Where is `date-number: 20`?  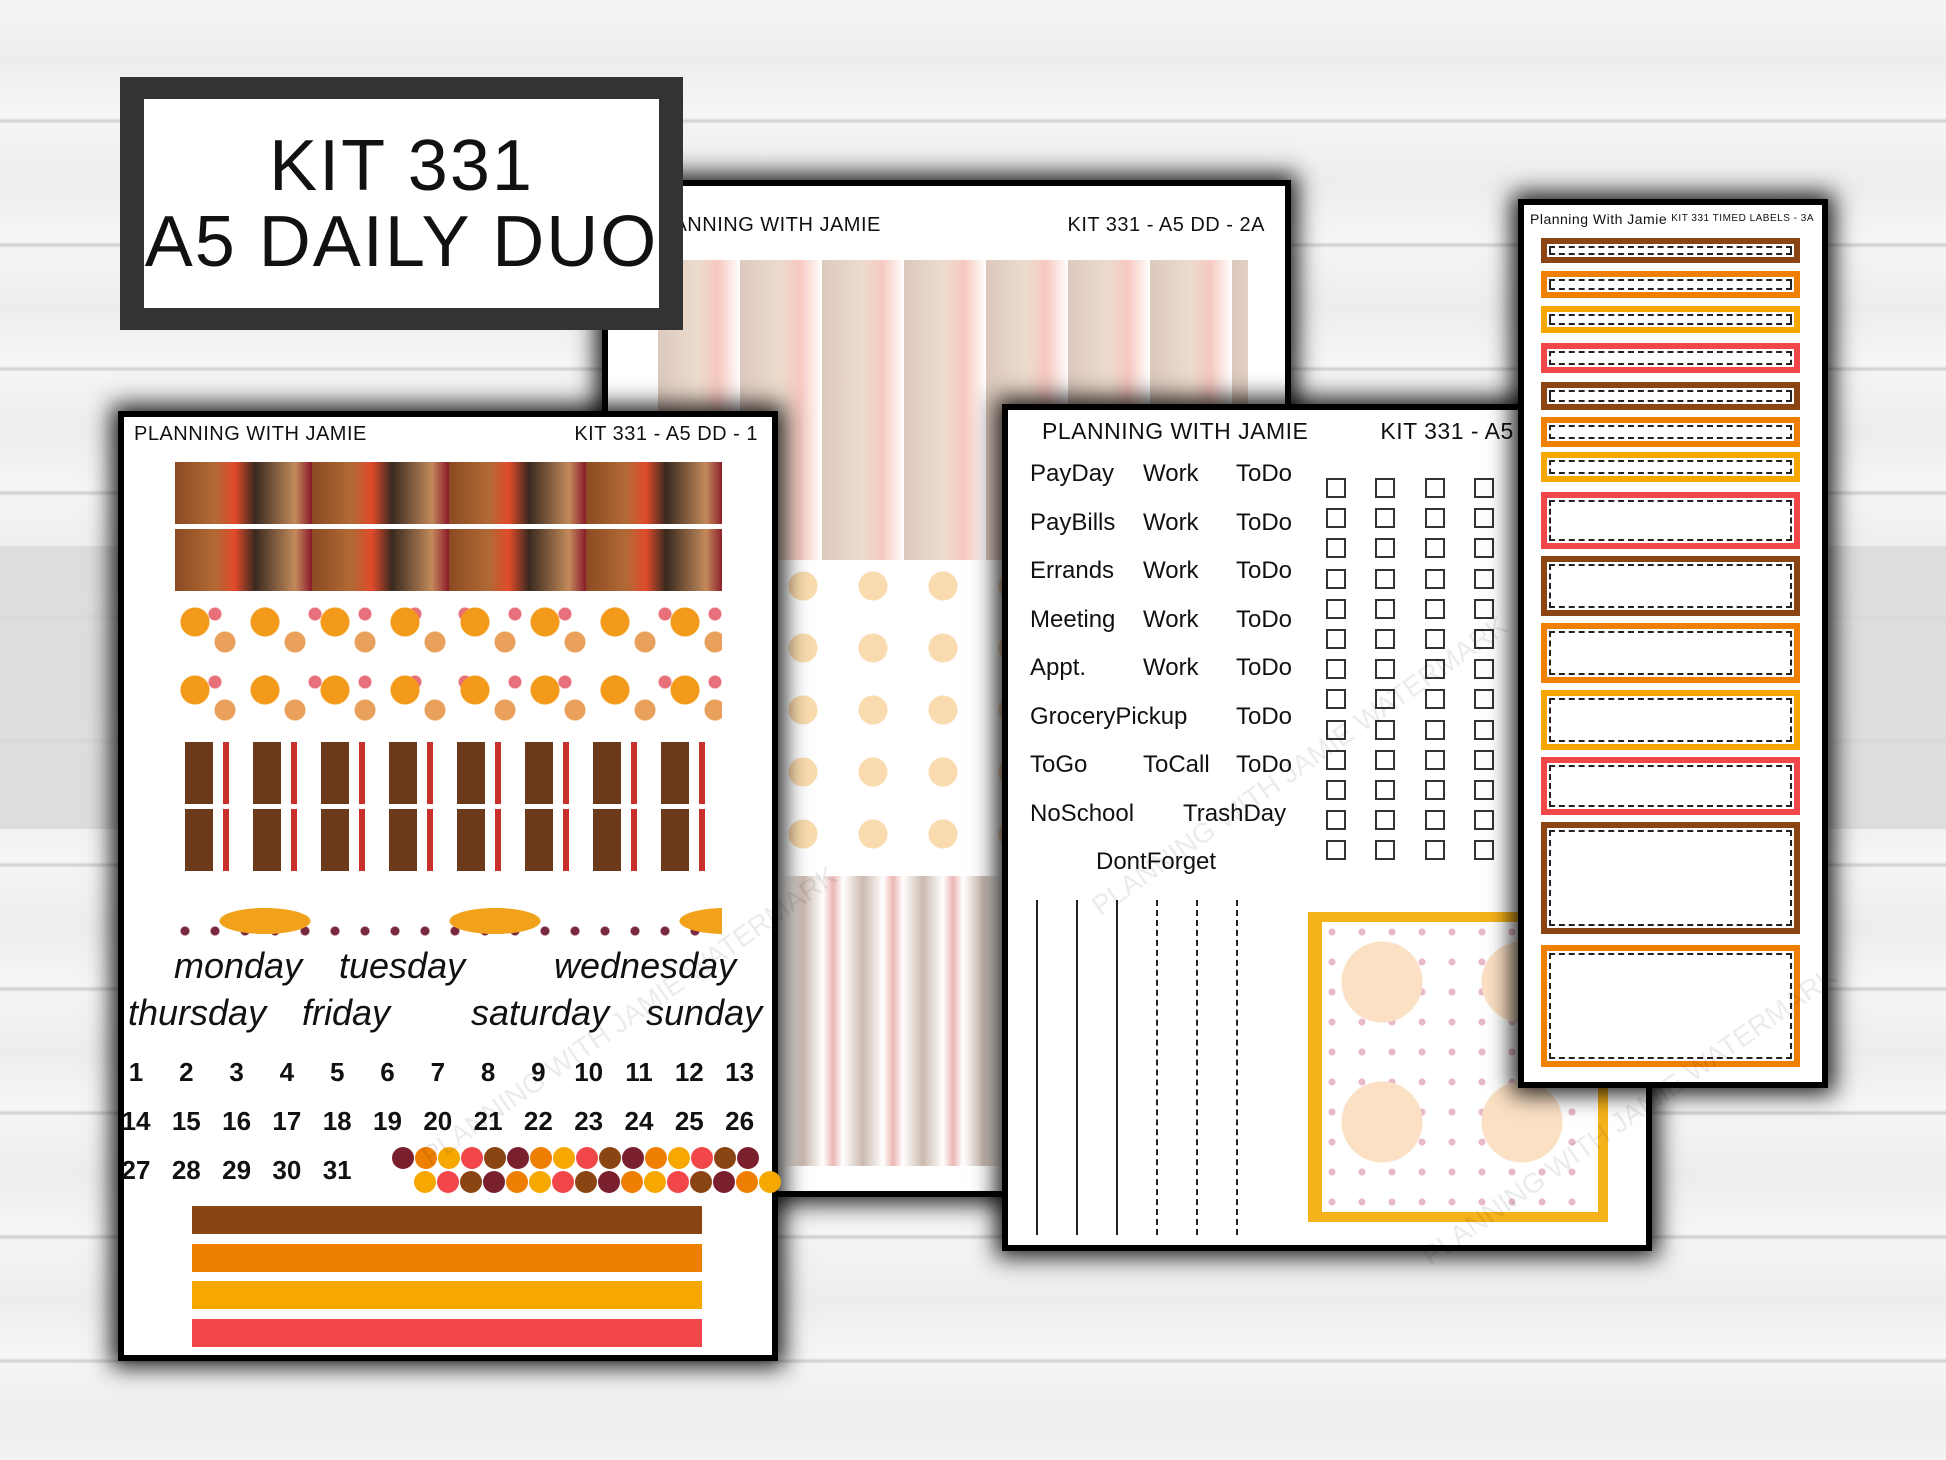
date-number: 20 is located at coordinates (438, 1121).